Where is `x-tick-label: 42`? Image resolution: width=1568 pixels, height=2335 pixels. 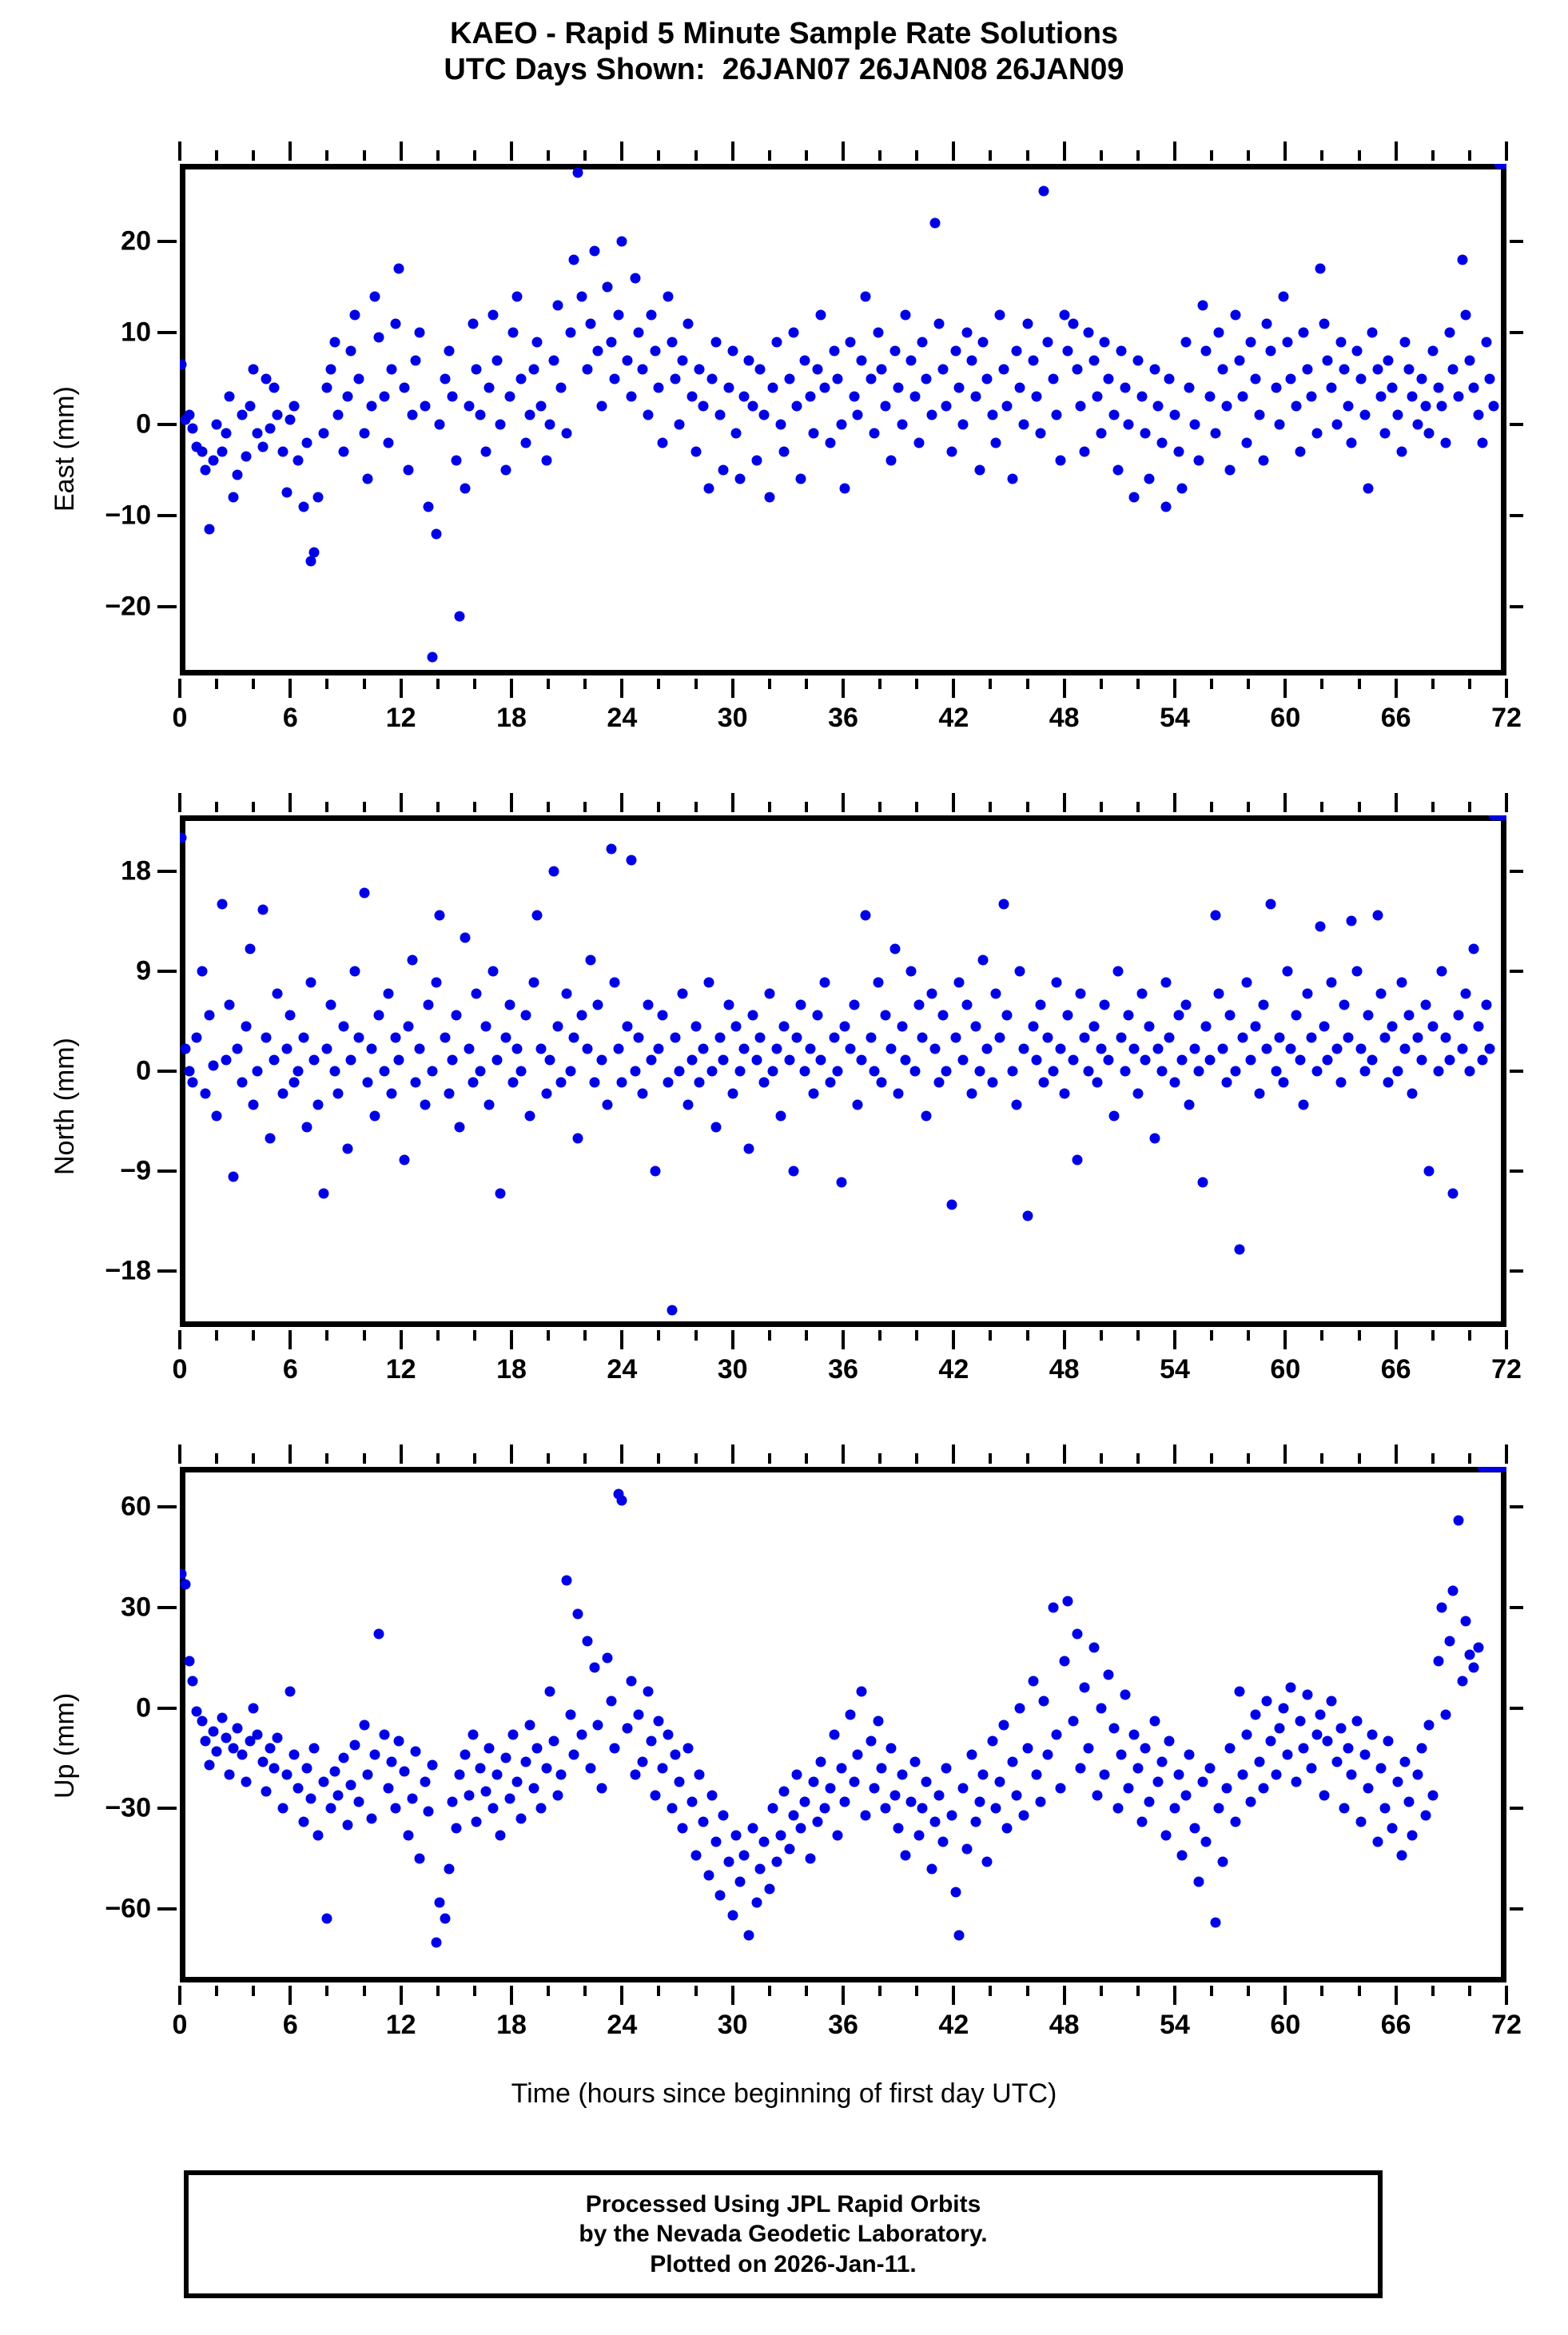
x-tick-label: 42 is located at coordinates (953, 718).